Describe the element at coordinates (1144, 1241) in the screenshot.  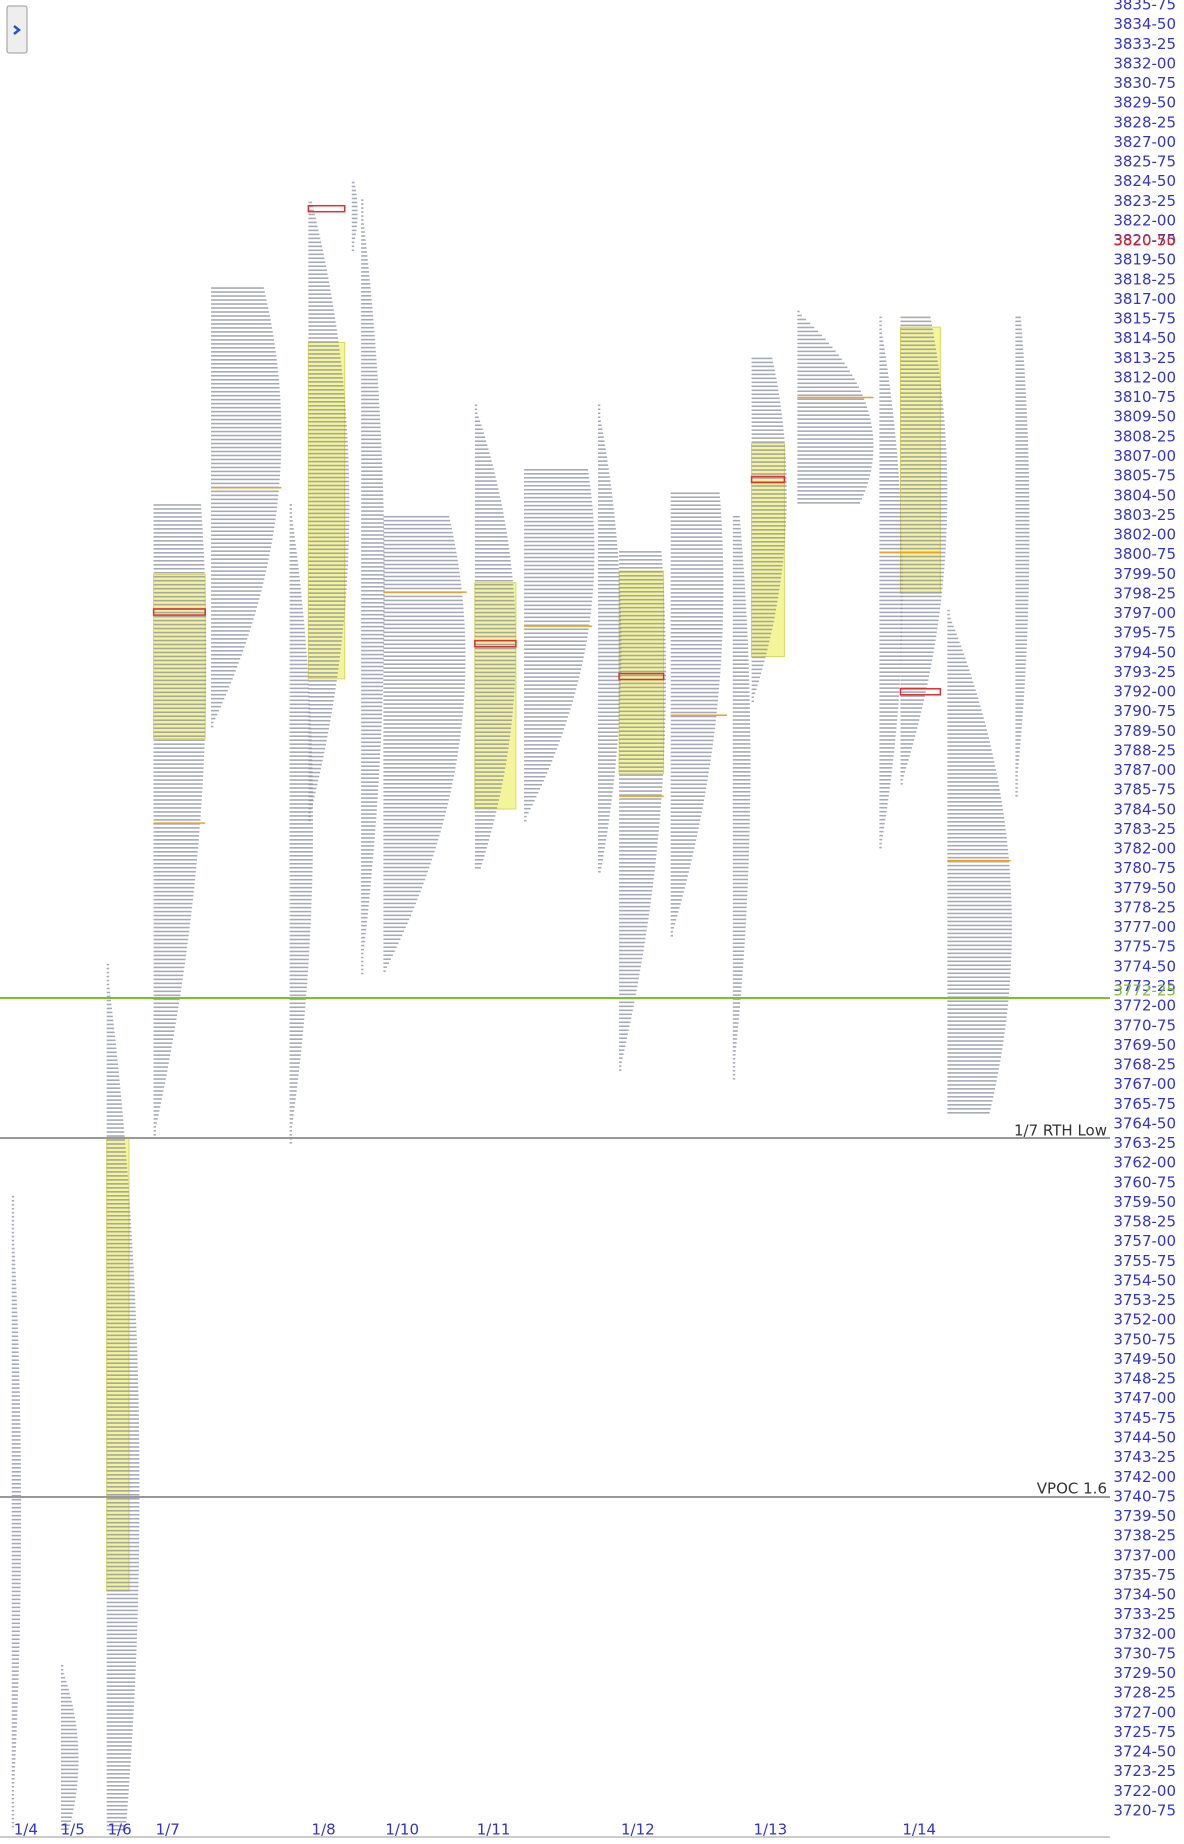
I see `price-label: 3757-00` at that location.